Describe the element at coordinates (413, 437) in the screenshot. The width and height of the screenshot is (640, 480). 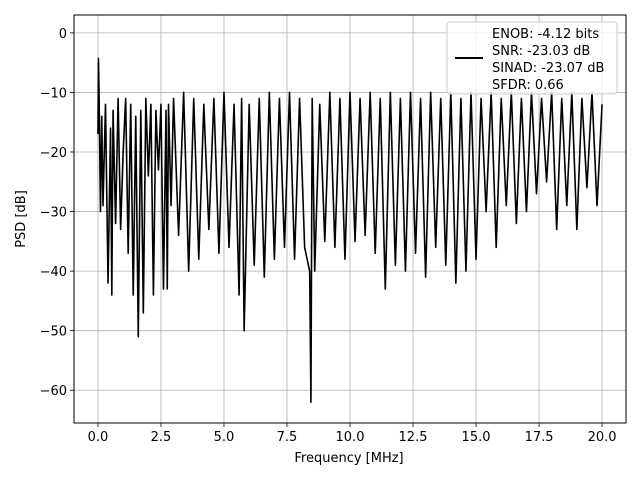
I see `x-tick-label: 12.5` at that location.